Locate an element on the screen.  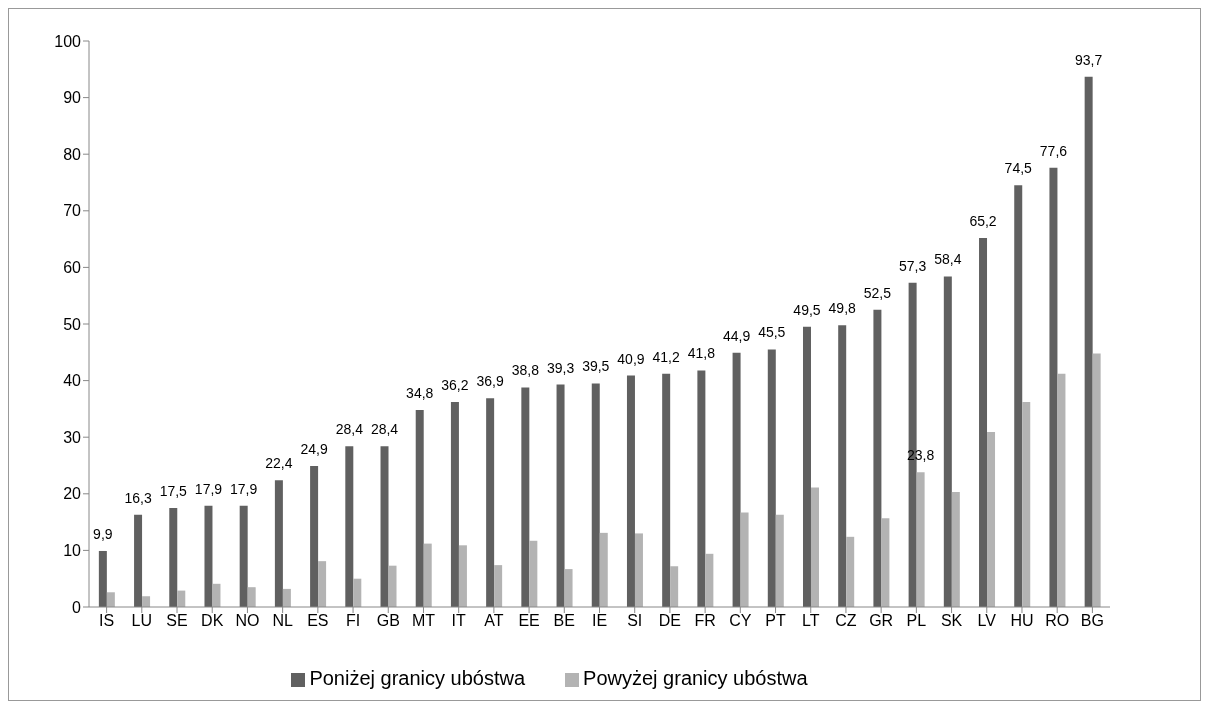
x-tick-label: CY is located at coordinates (740, 621).